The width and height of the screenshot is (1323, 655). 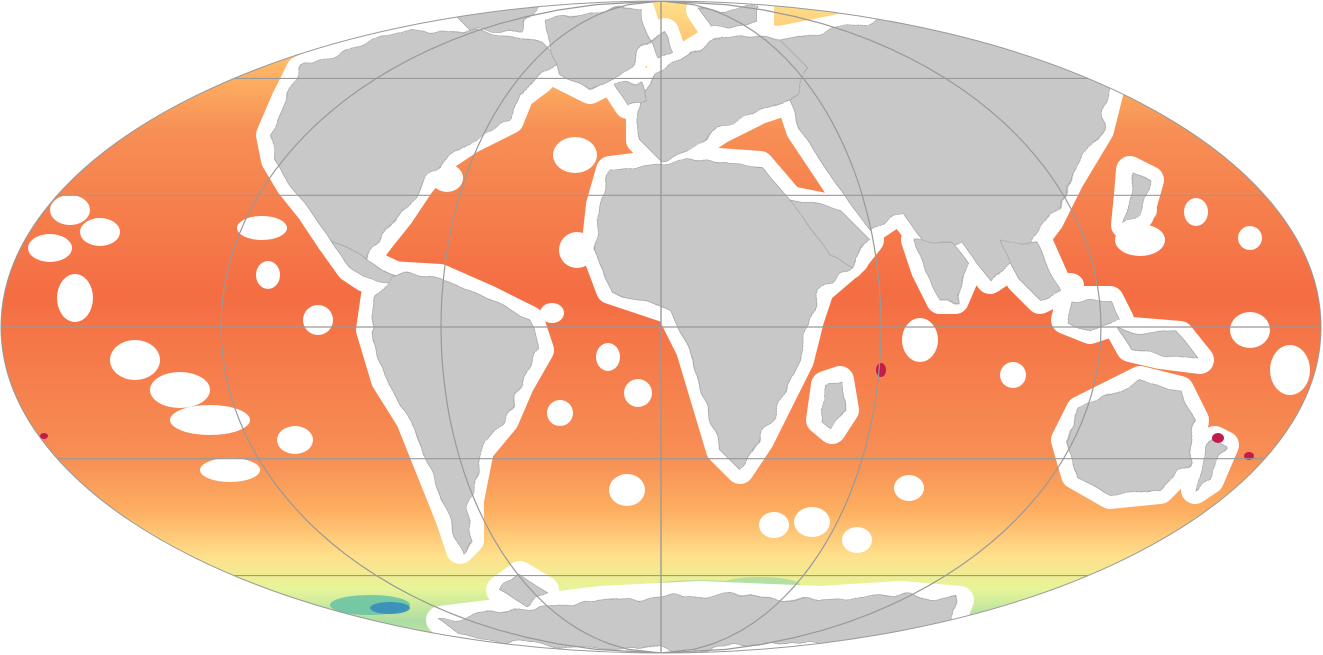 What do you see at coordinates (647, 411) in the screenshot?
I see `hotspot-layer` at bounding box center [647, 411].